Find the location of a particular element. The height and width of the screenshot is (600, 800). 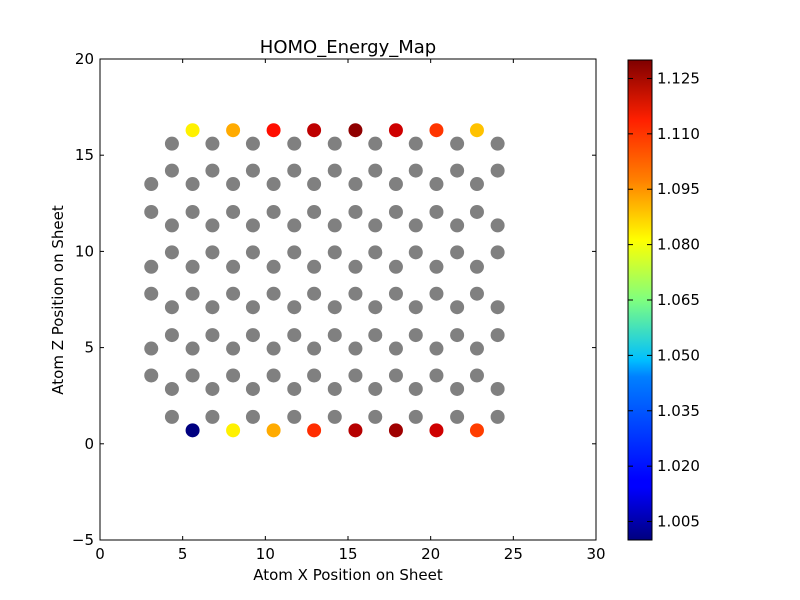

x-tick-label: 30 is located at coordinates (595, 554).